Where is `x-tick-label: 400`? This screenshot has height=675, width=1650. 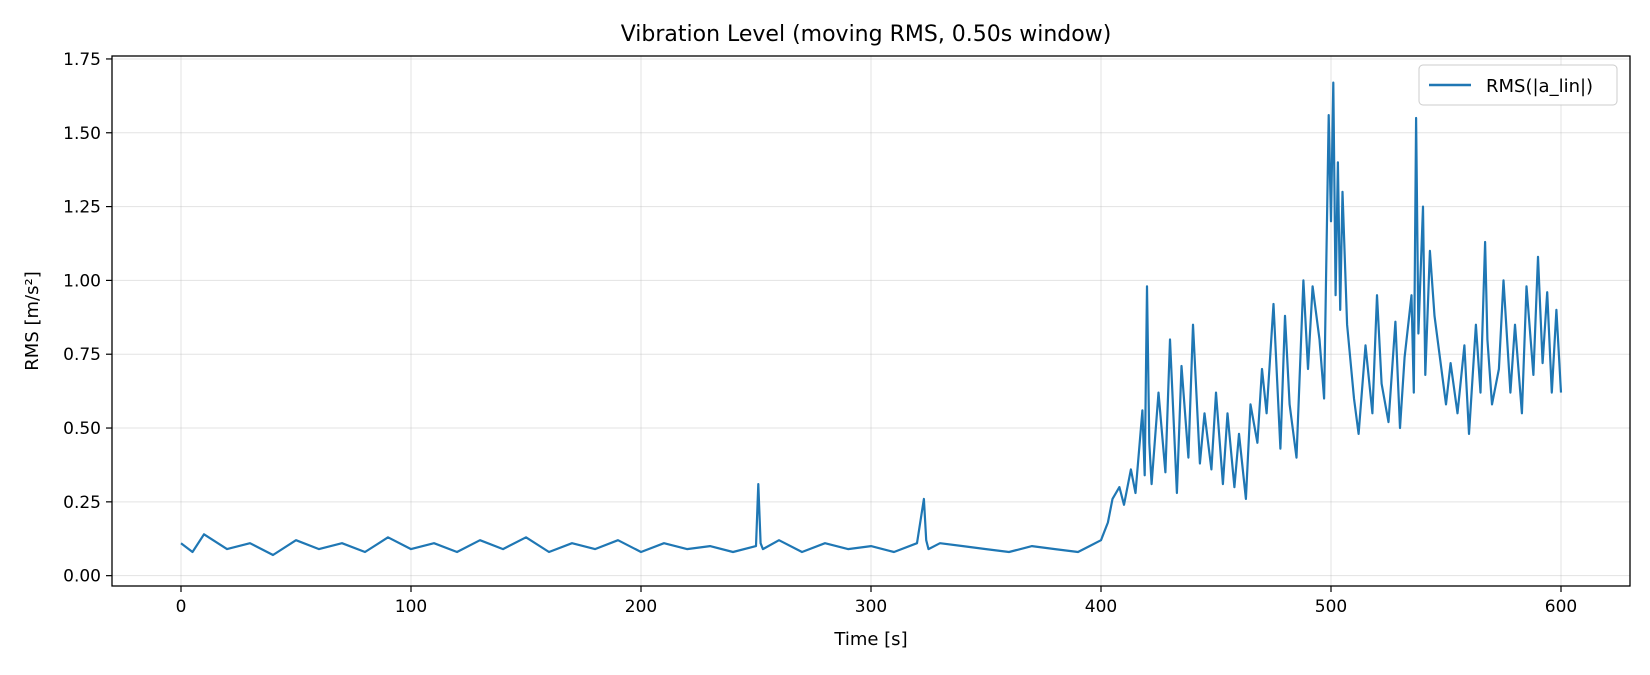 x-tick-label: 400 is located at coordinates (1101, 607).